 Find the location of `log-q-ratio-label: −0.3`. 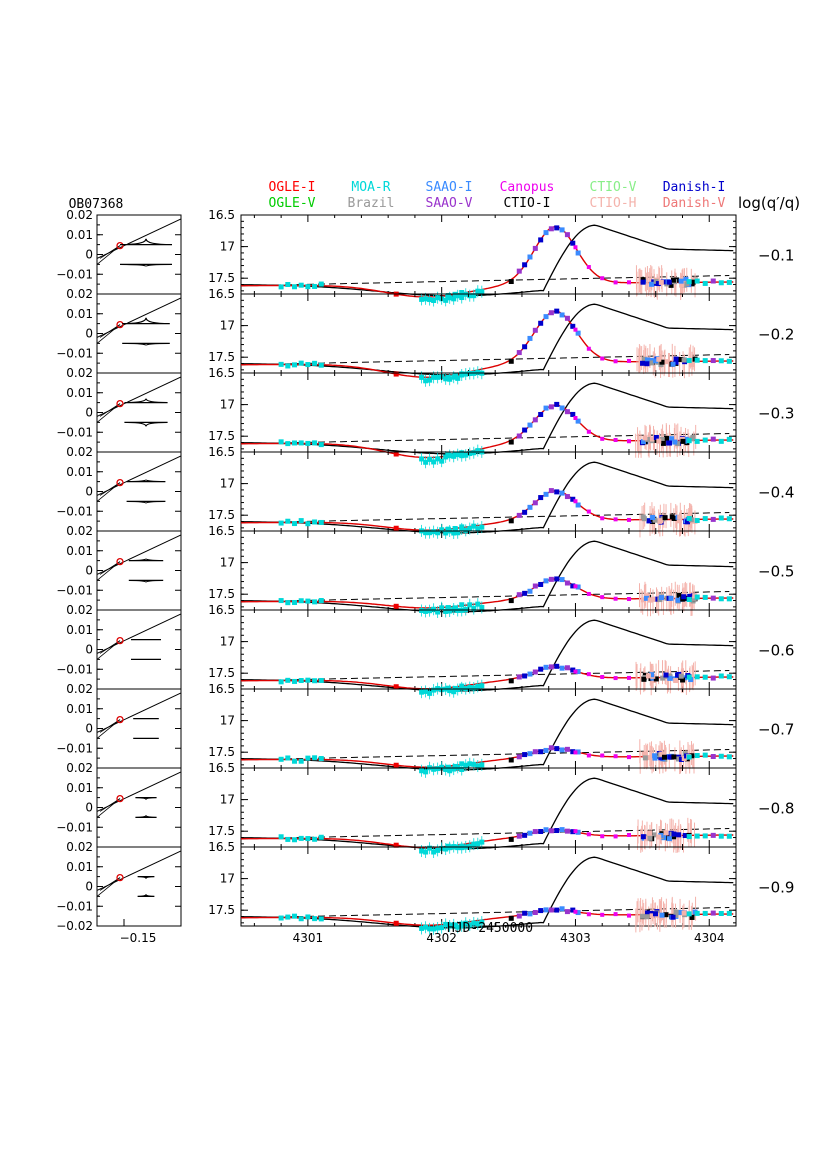

log-q-ratio-label: −0.3 is located at coordinates (776, 414).